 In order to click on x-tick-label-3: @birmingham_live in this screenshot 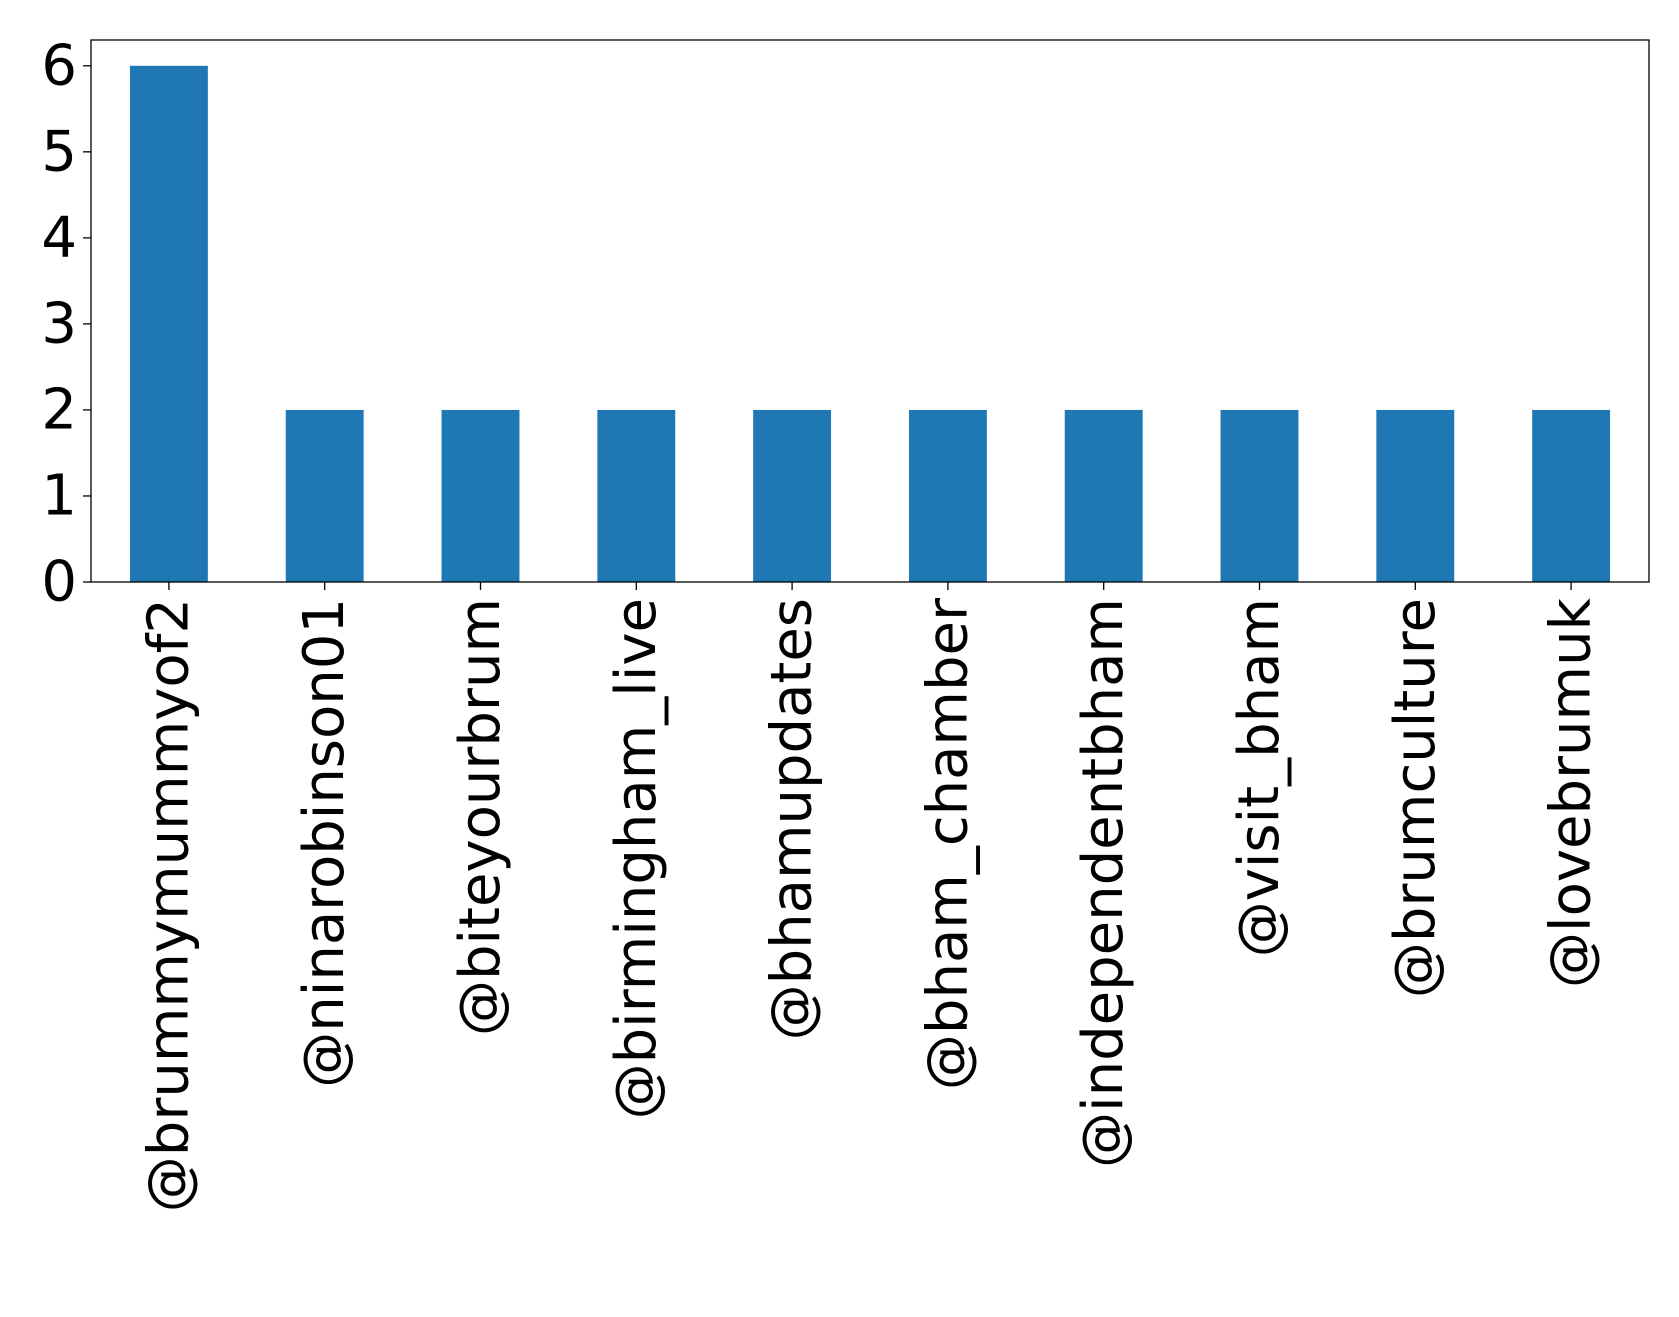, I will do `click(636, 858)`.